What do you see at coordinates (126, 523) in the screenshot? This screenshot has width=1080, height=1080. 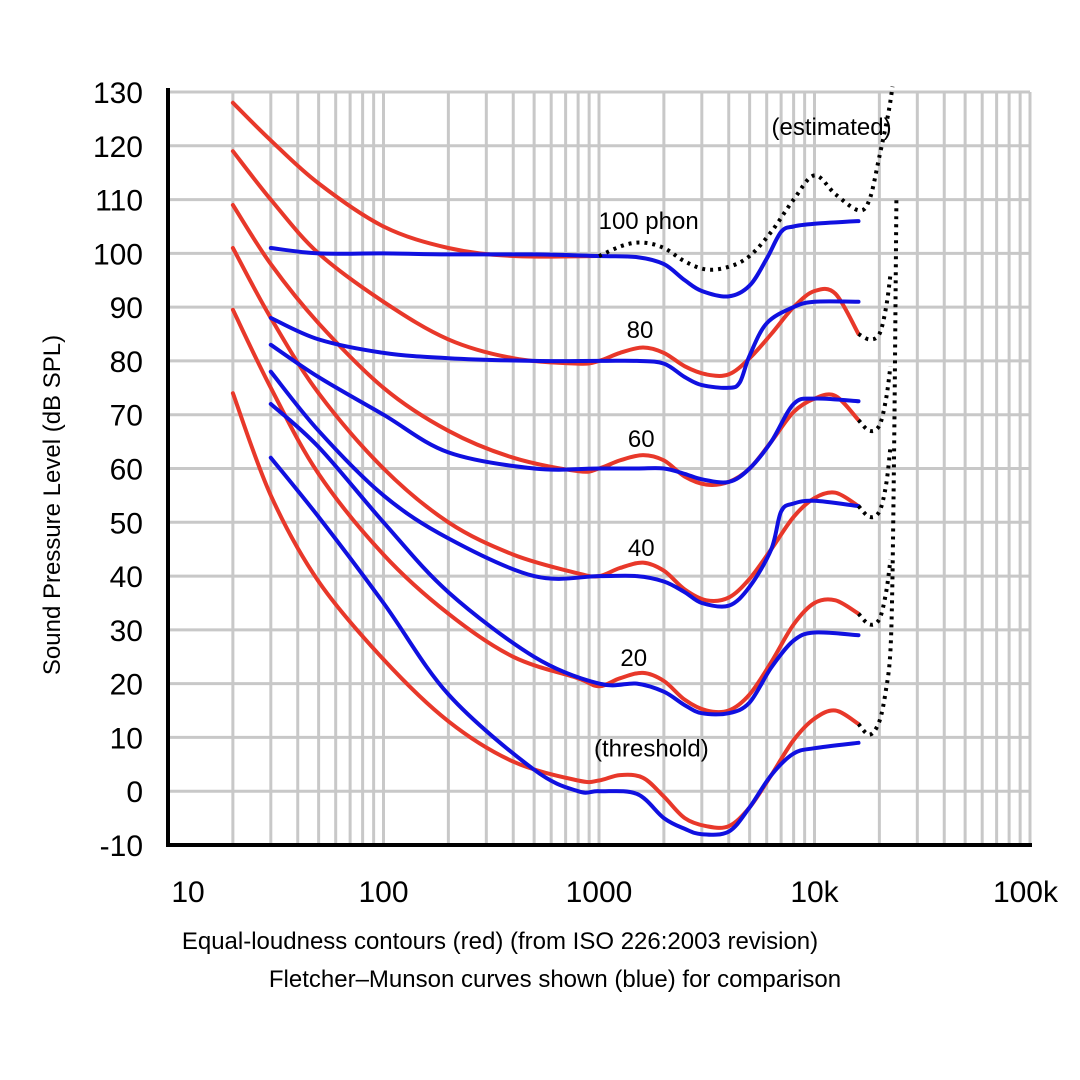 I see `y-tick-label: 50` at bounding box center [126, 523].